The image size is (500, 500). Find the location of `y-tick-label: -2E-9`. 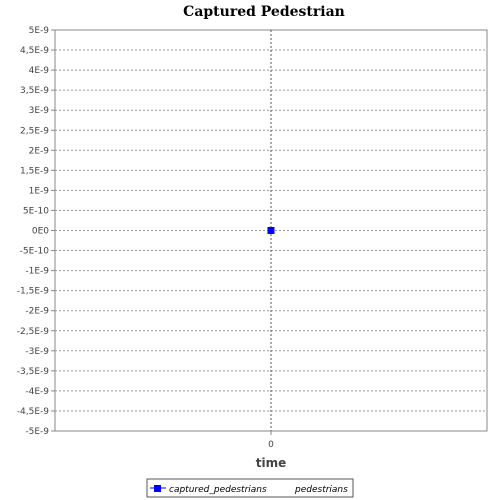

y-tick-label: -2E-9 is located at coordinates (37, 312).